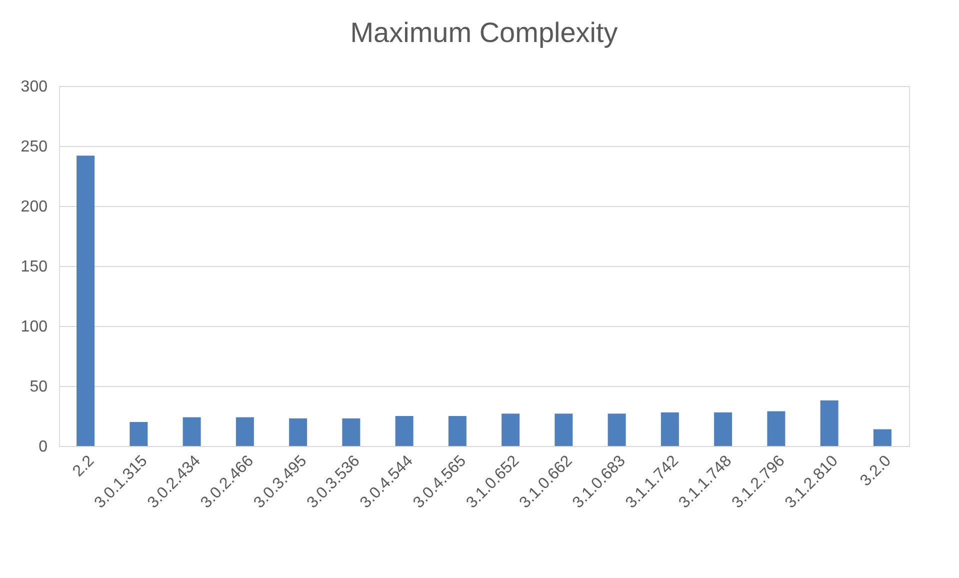 The width and height of the screenshot is (959, 578). What do you see at coordinates (34, 87) in the screenshot?
I see `y-tick-label: 300` at bounding box center [34, 87].